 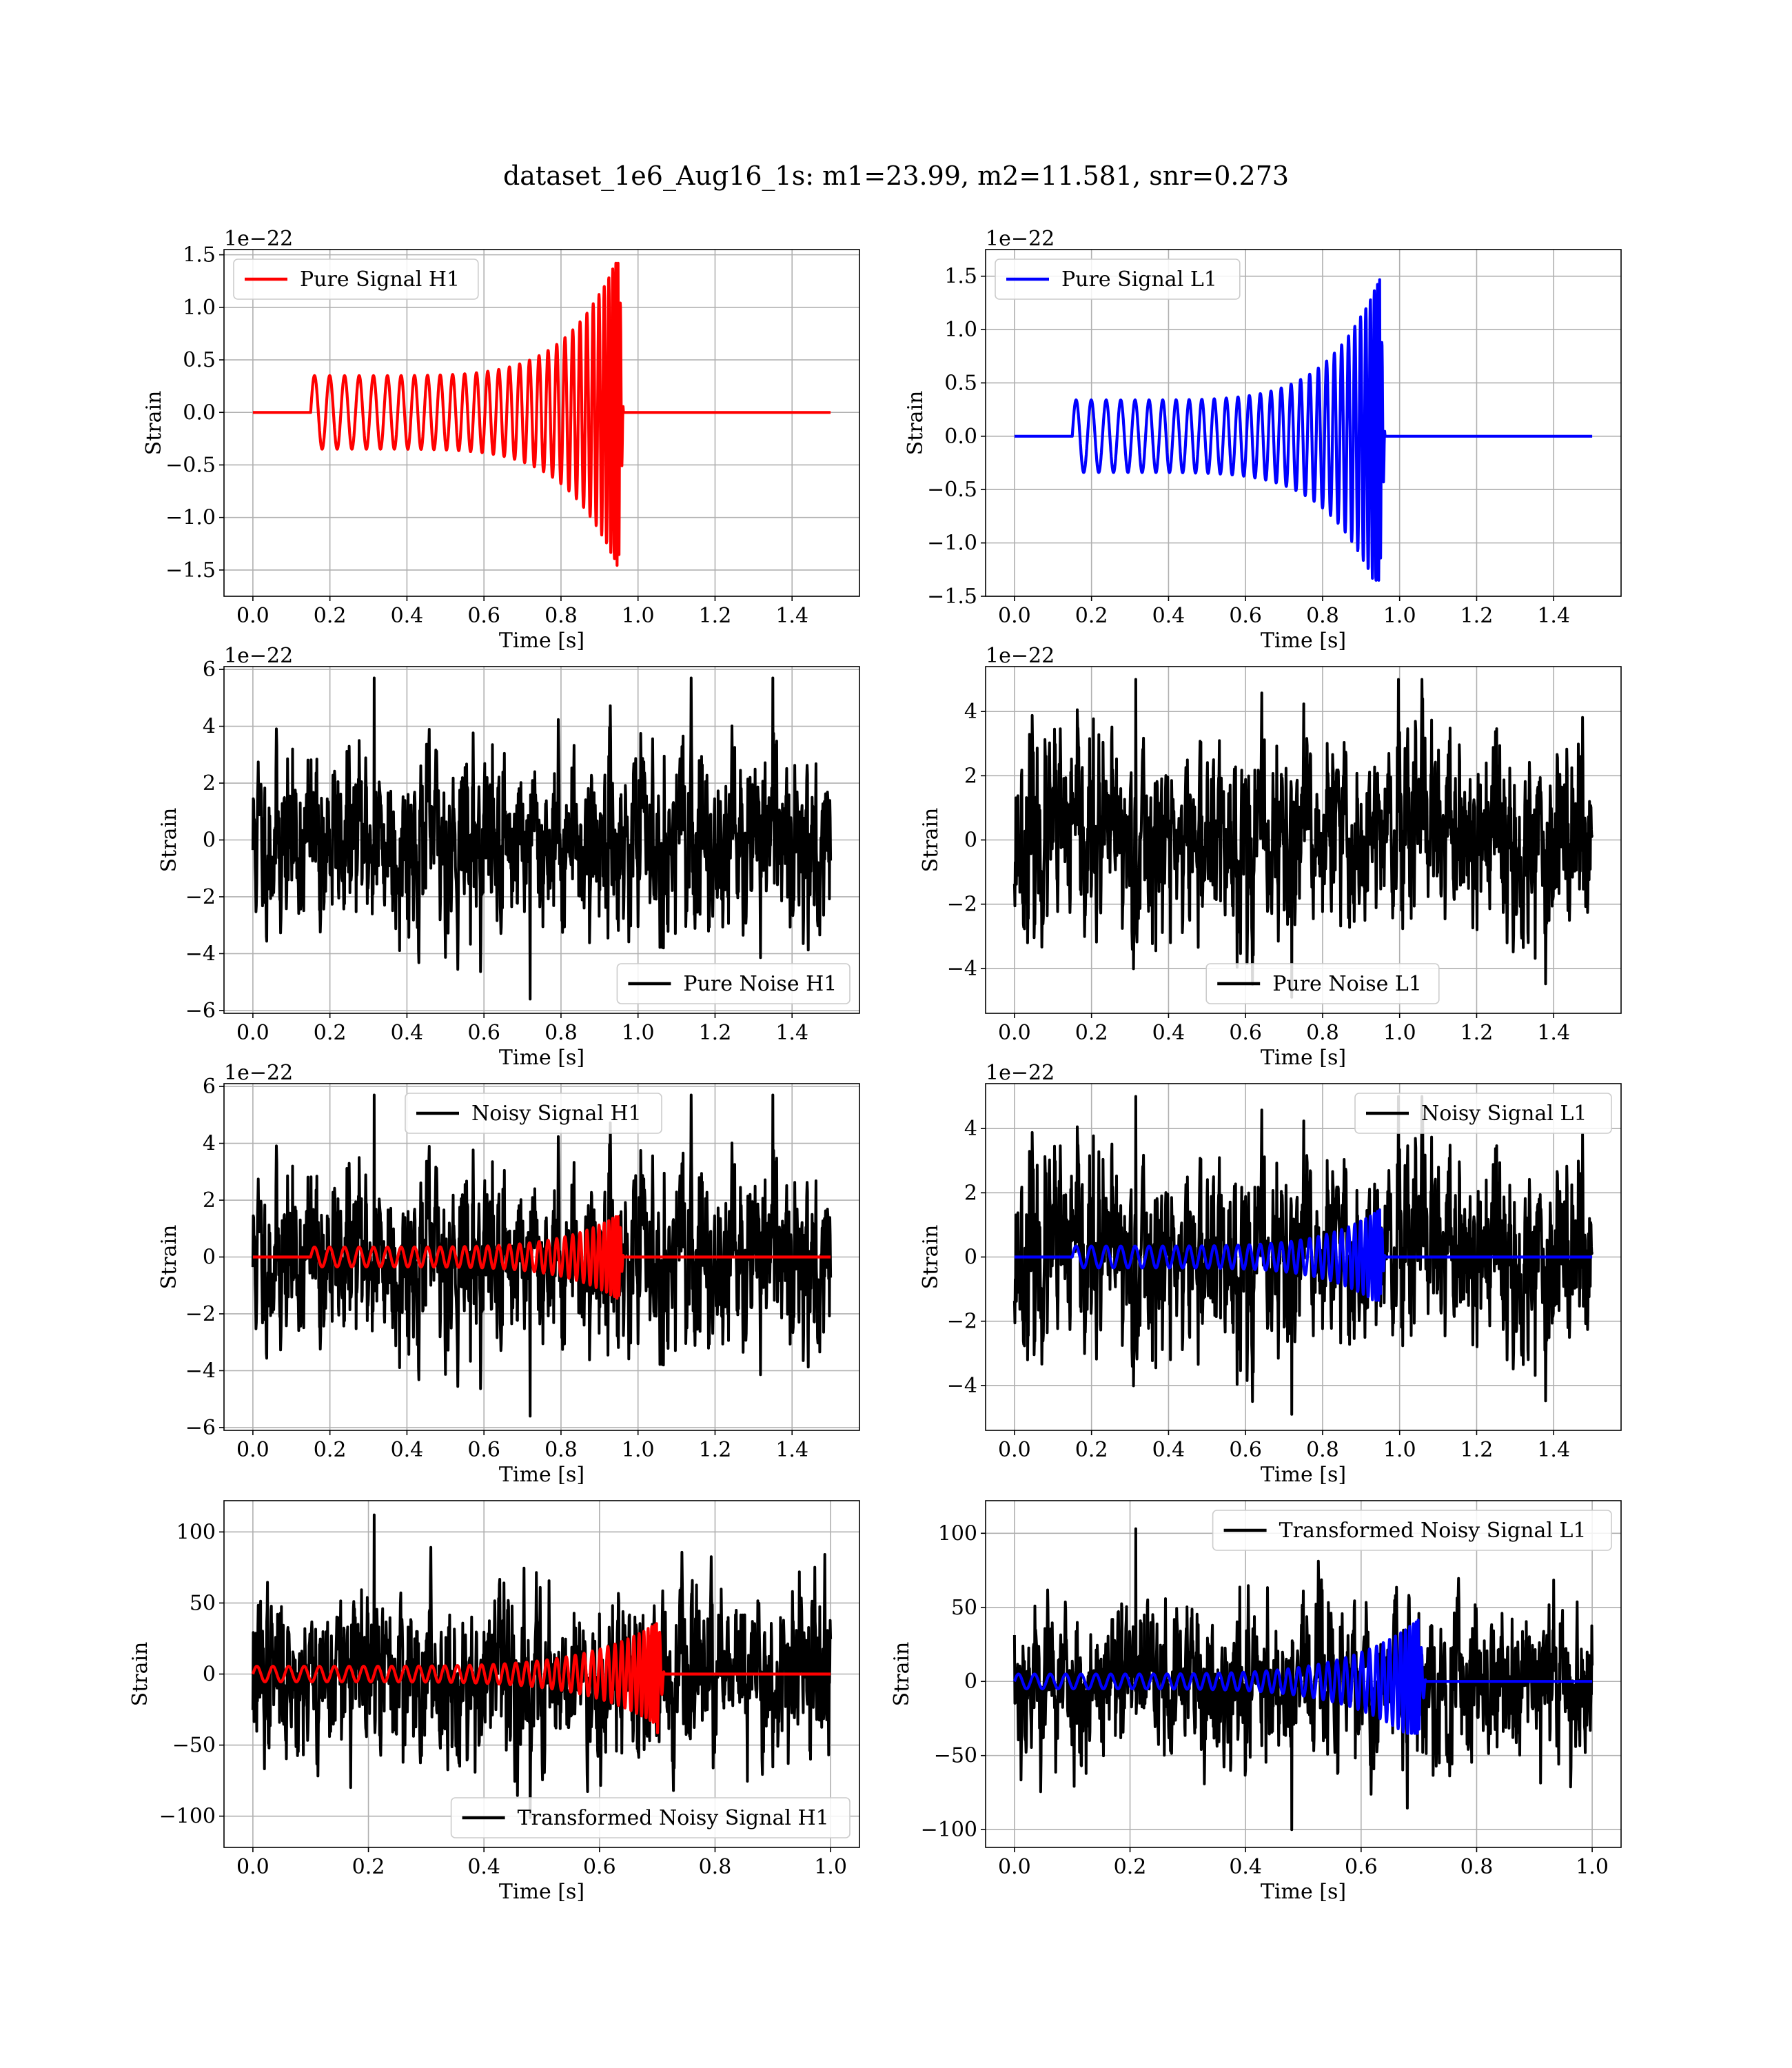 What do you see at coordinates (962, 1322) in the screenshot?
I see `y-tick-label: −2` at bounding box center [962, 1322].